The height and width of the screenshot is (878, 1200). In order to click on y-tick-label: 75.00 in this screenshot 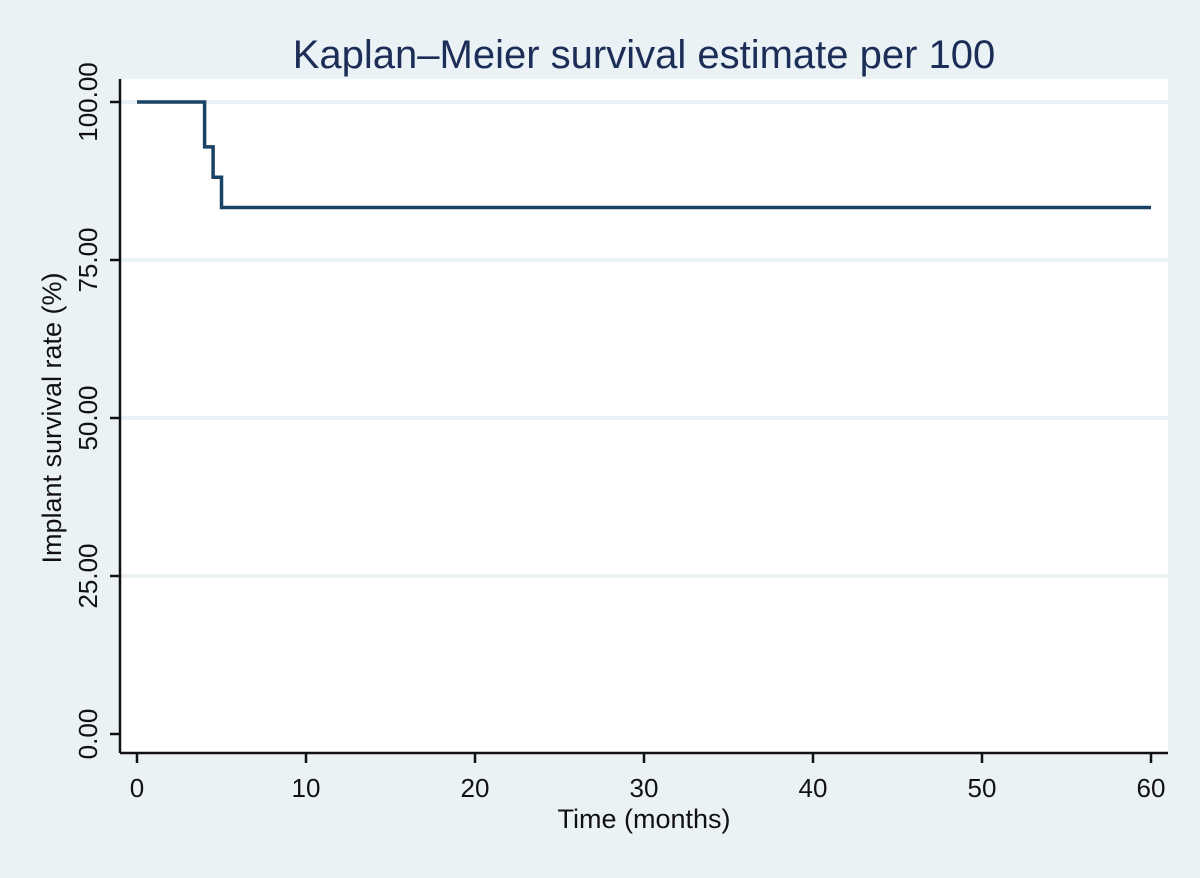, I will do `click(88, 259)`.